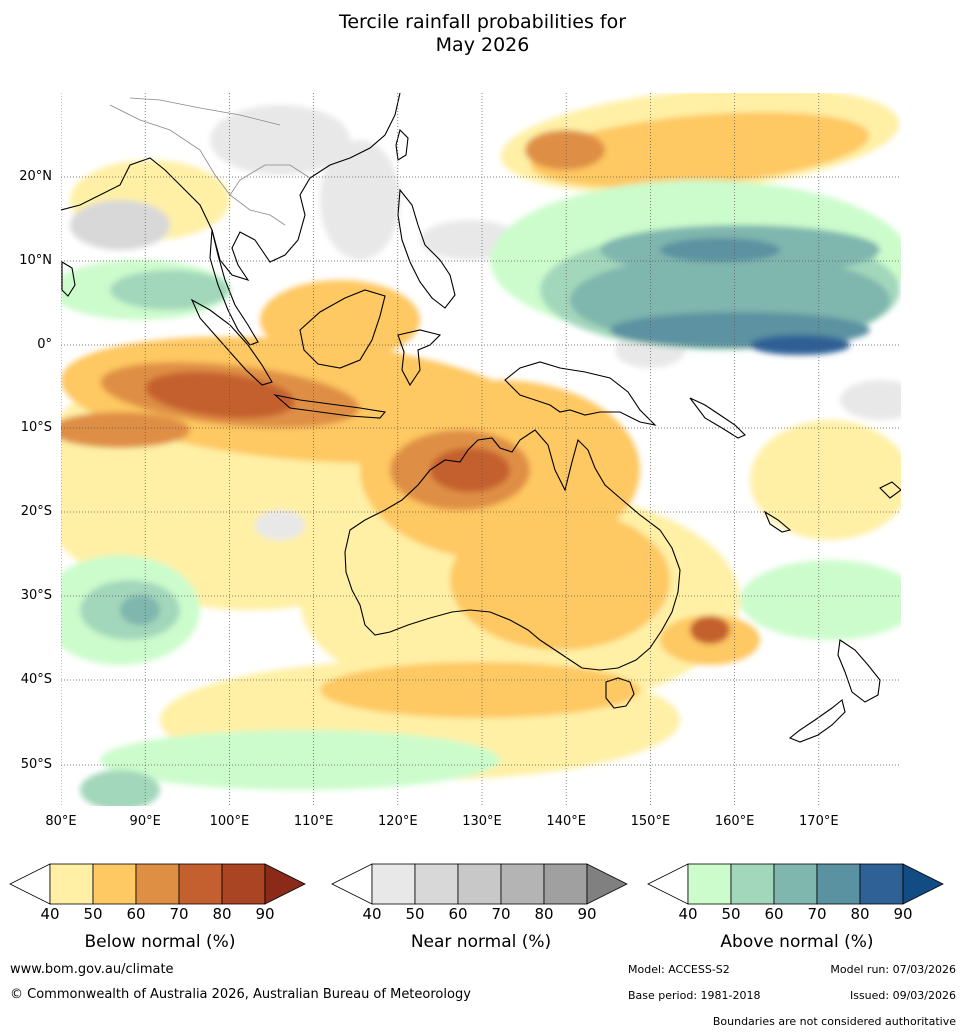 This screenshot has height=1035, width=965. What do you see at coordinates (44, 344) in the screenshot?
I see `latitude-label: 0°` at bounding box center [44, 344].